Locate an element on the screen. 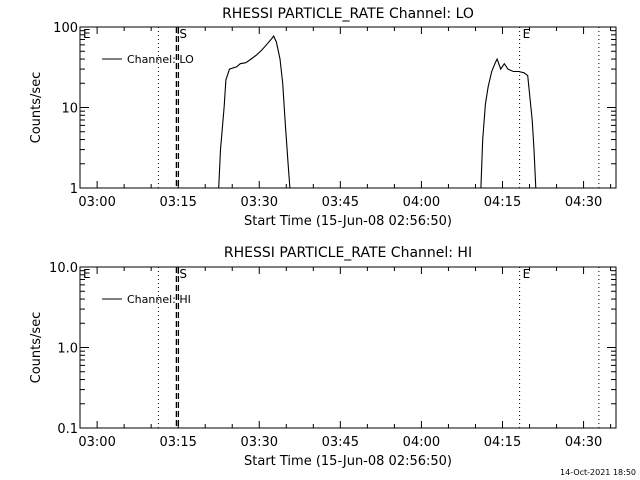 This screenshot has height=480, width=640. footer-timestamp: 14-Oct-2021 18:50 is located at coordinates (598, 472).